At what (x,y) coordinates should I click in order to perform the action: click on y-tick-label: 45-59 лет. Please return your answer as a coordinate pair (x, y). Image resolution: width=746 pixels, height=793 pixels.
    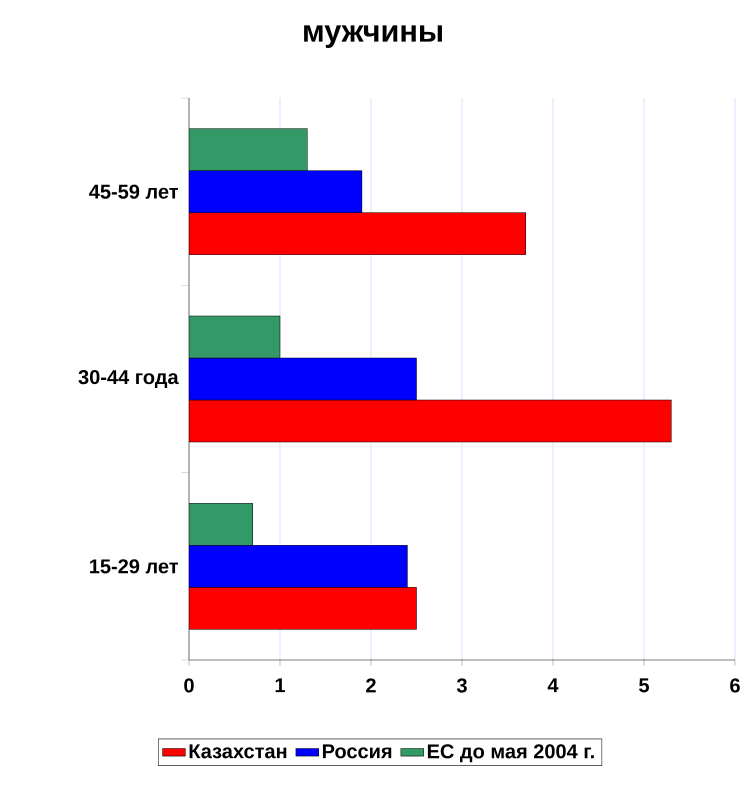
    Looking at the image, I should click on (133, 191).